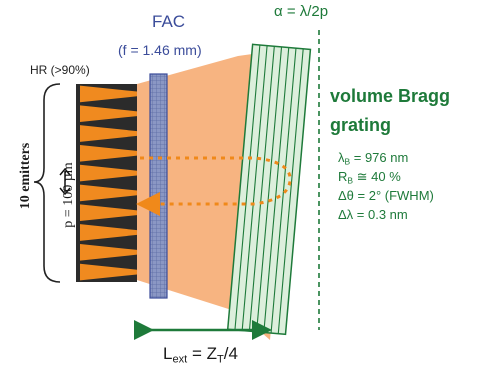 The width and height of the screenshot is (479, 379). What do you see at coordinates (169, 21) in the screenshot?
I see `fac-title: FAC` at bounding box center [169, 21].